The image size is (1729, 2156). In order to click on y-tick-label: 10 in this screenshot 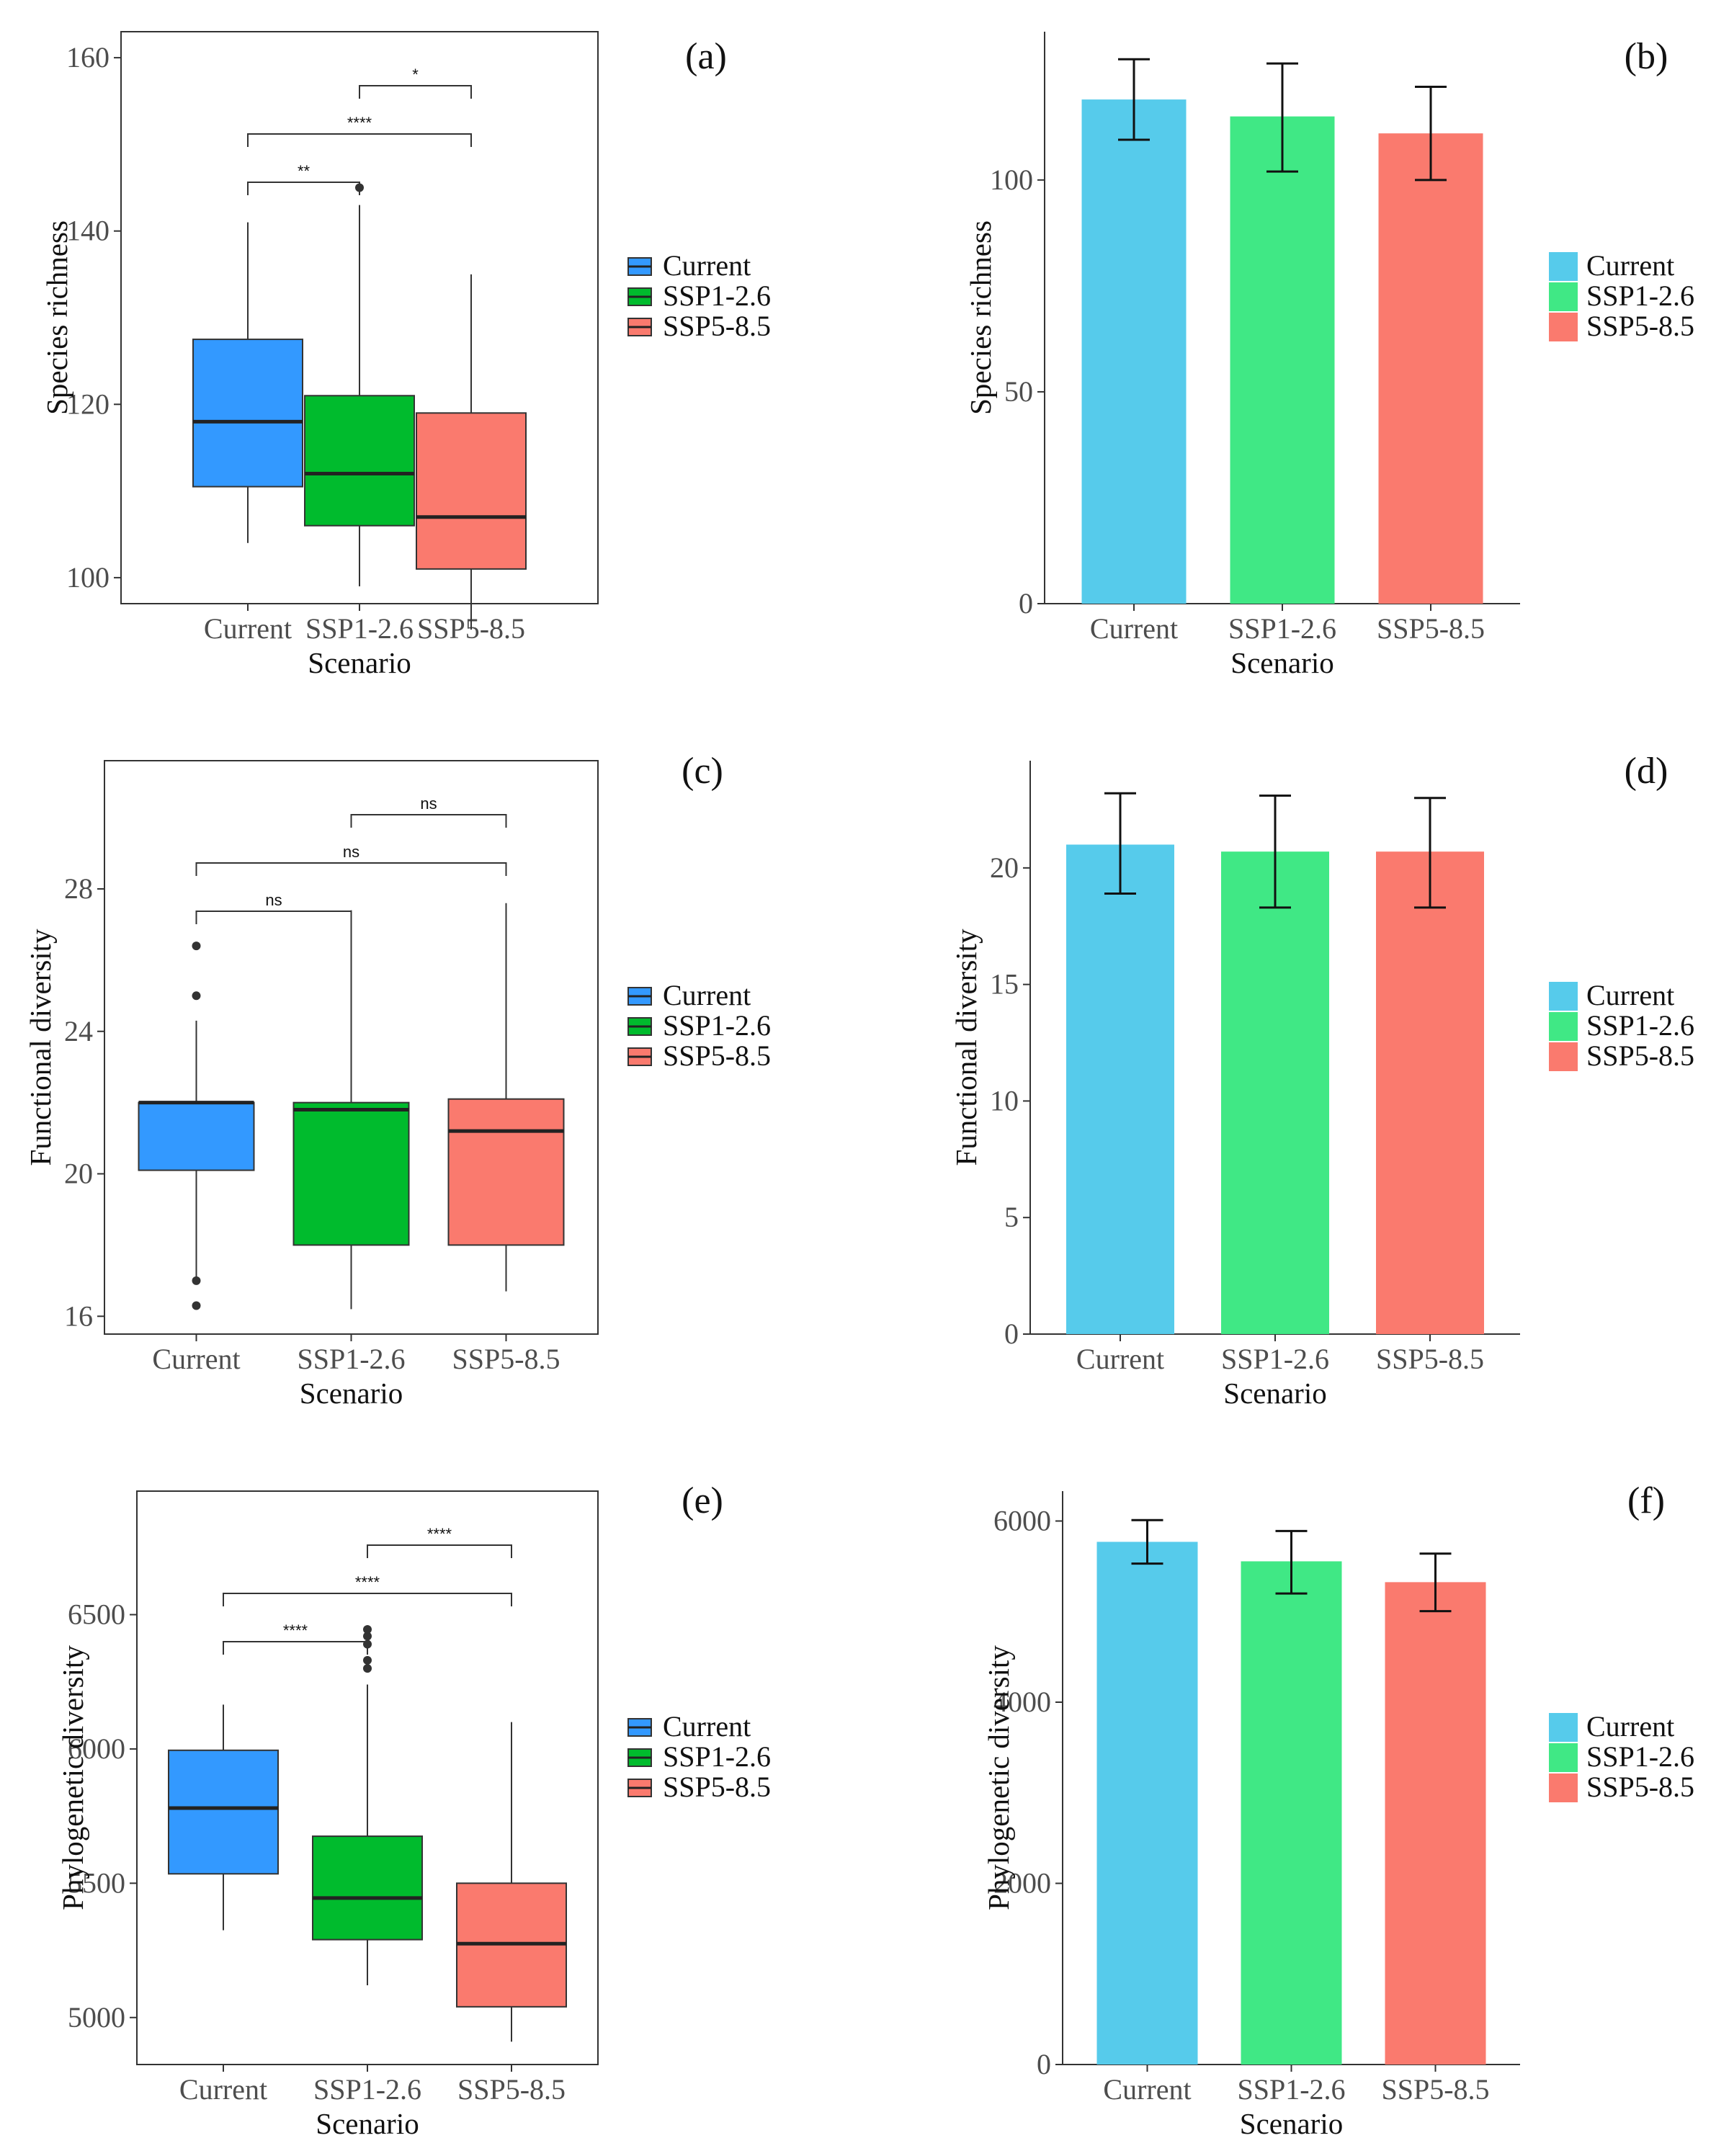, I will do `click(1005, 1101)`.